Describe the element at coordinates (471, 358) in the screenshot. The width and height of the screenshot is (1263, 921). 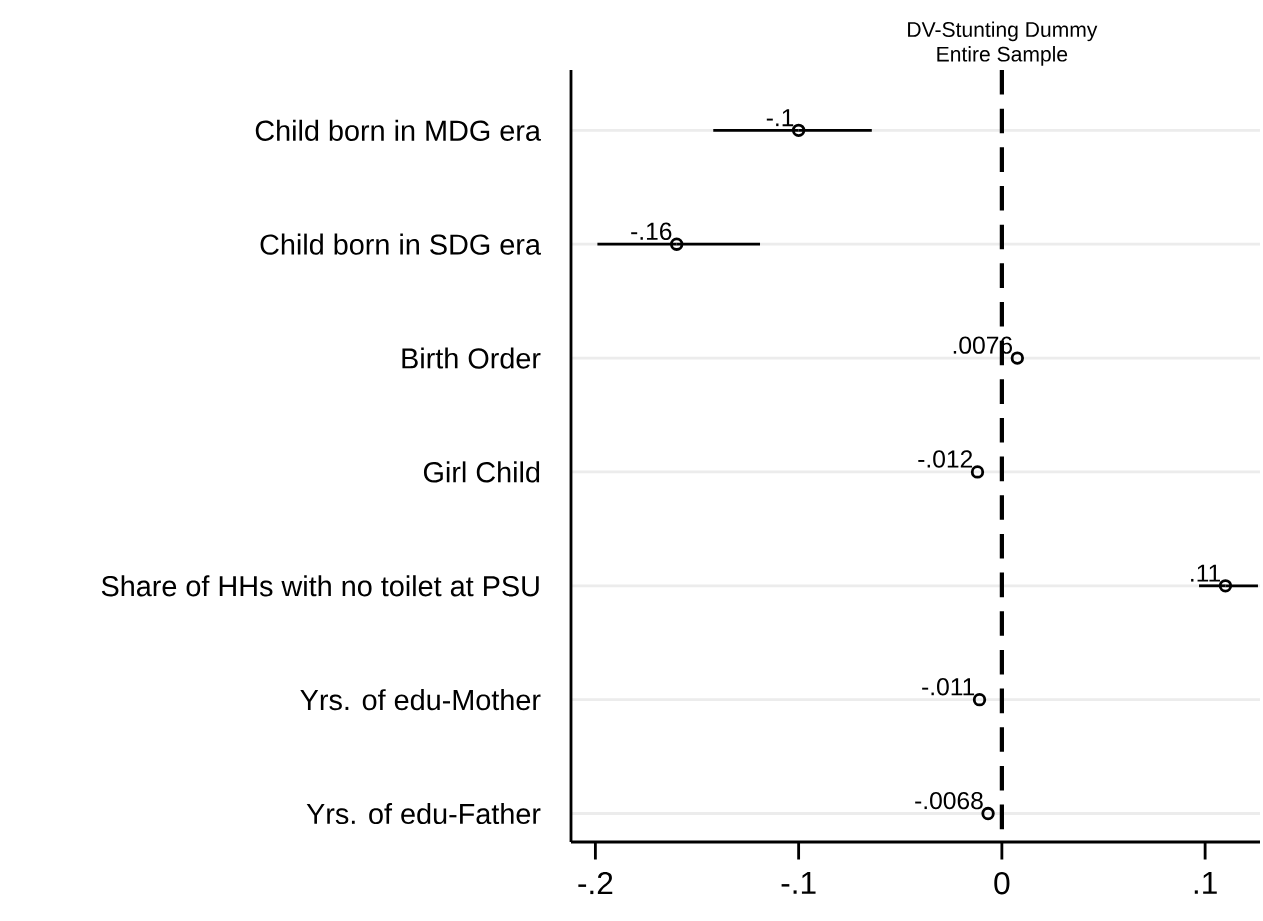
I see `y-tick-label: Birth Order` at that location.